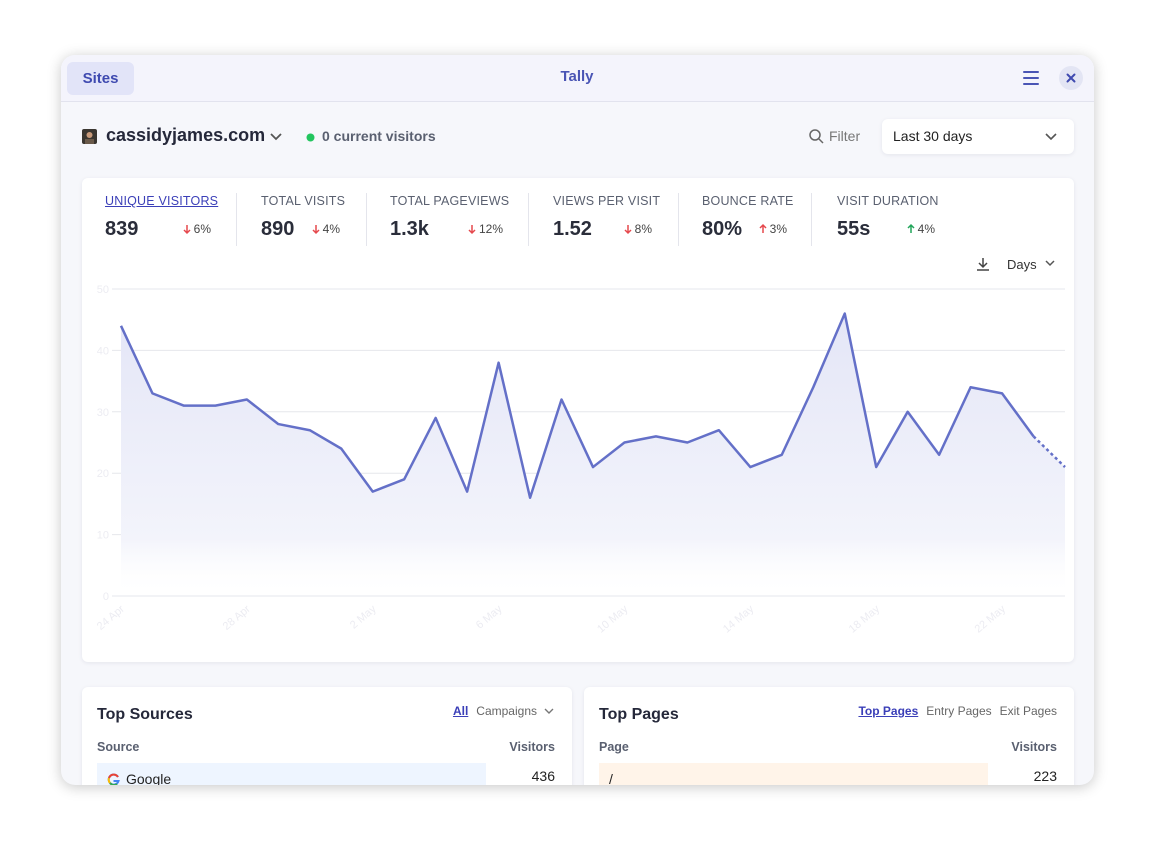 Image resolution: width=1155 pixels, height=852 pixels. Describe the element at coordinates (103, 474) in the screenshot. I see `y-tick-label: 20` at that location.